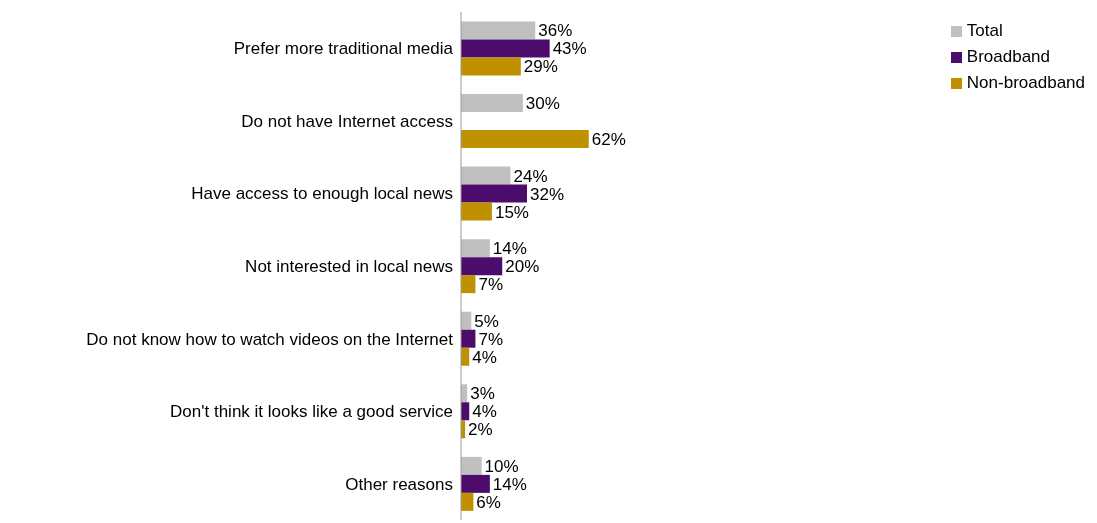 The height and width of the screenshot is (523, 1097). Describe the element at coordinates (349, 267) in the screenshot. I see `y-tick-label: Not interested in local news` at that location.